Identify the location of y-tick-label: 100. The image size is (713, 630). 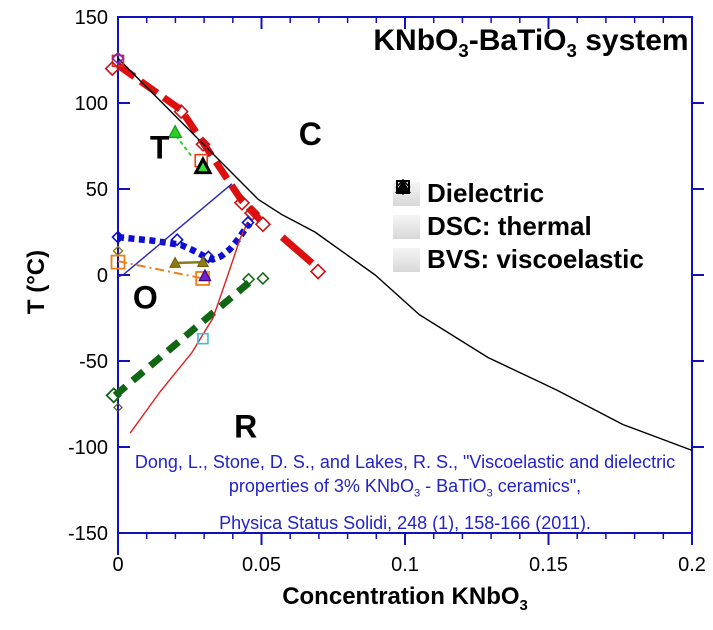
(91, 104).